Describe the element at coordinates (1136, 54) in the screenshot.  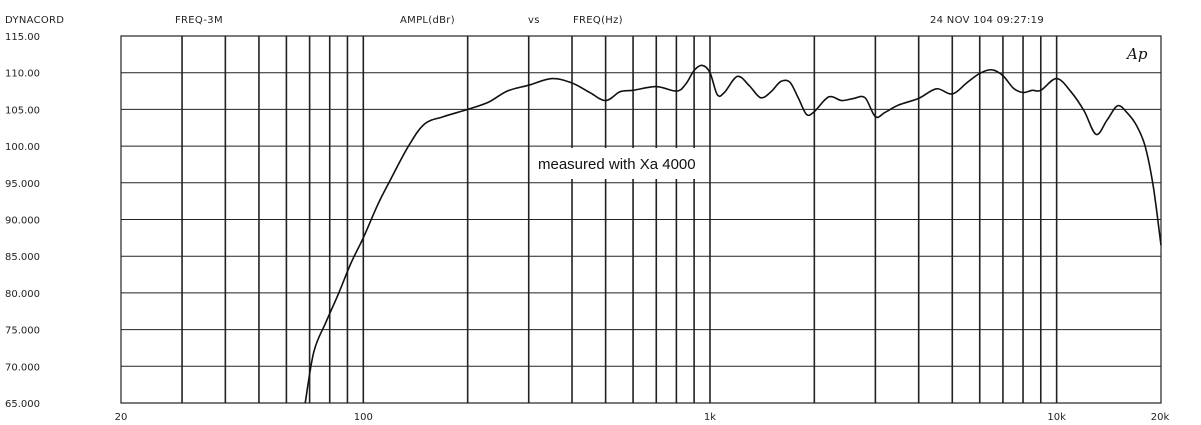
I see `audio-precision-logo: Ap` at that location.